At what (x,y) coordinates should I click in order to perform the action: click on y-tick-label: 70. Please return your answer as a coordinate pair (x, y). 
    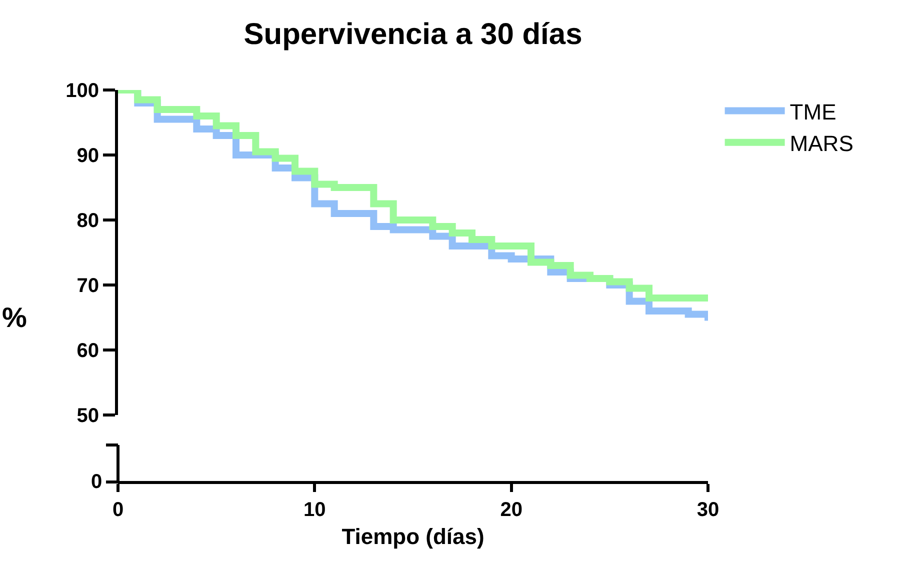
    Looking at the image, I should click on (87, 286).